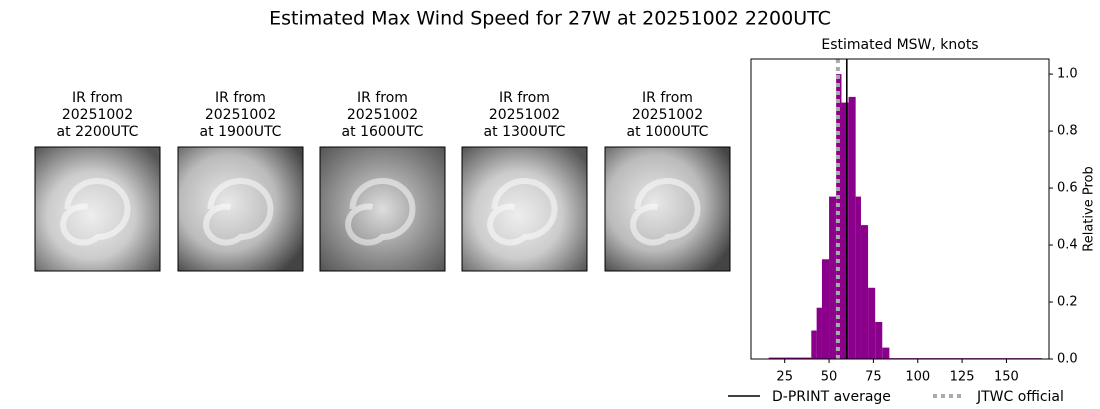  I want to click on legend-label: JTWC official, so click(1020, 397).